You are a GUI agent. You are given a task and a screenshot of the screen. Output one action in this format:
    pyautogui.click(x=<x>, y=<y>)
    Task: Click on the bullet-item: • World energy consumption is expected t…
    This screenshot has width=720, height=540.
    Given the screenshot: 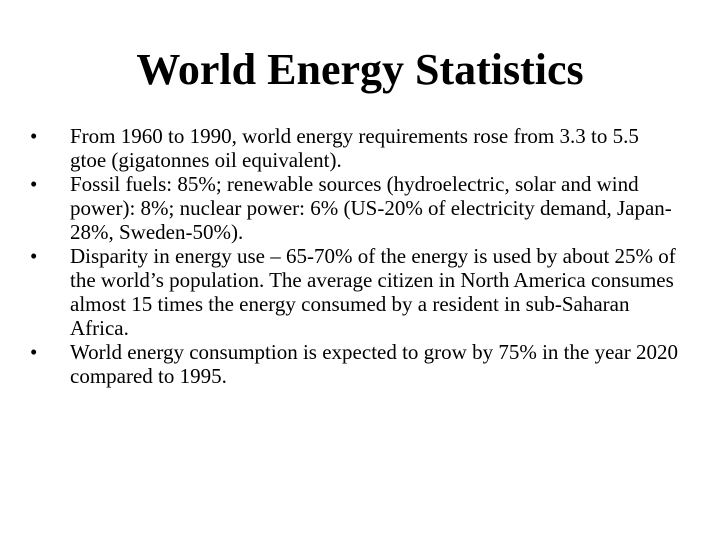 What is the action you would take?
    pyautogui.click(x=355, y=364)
    